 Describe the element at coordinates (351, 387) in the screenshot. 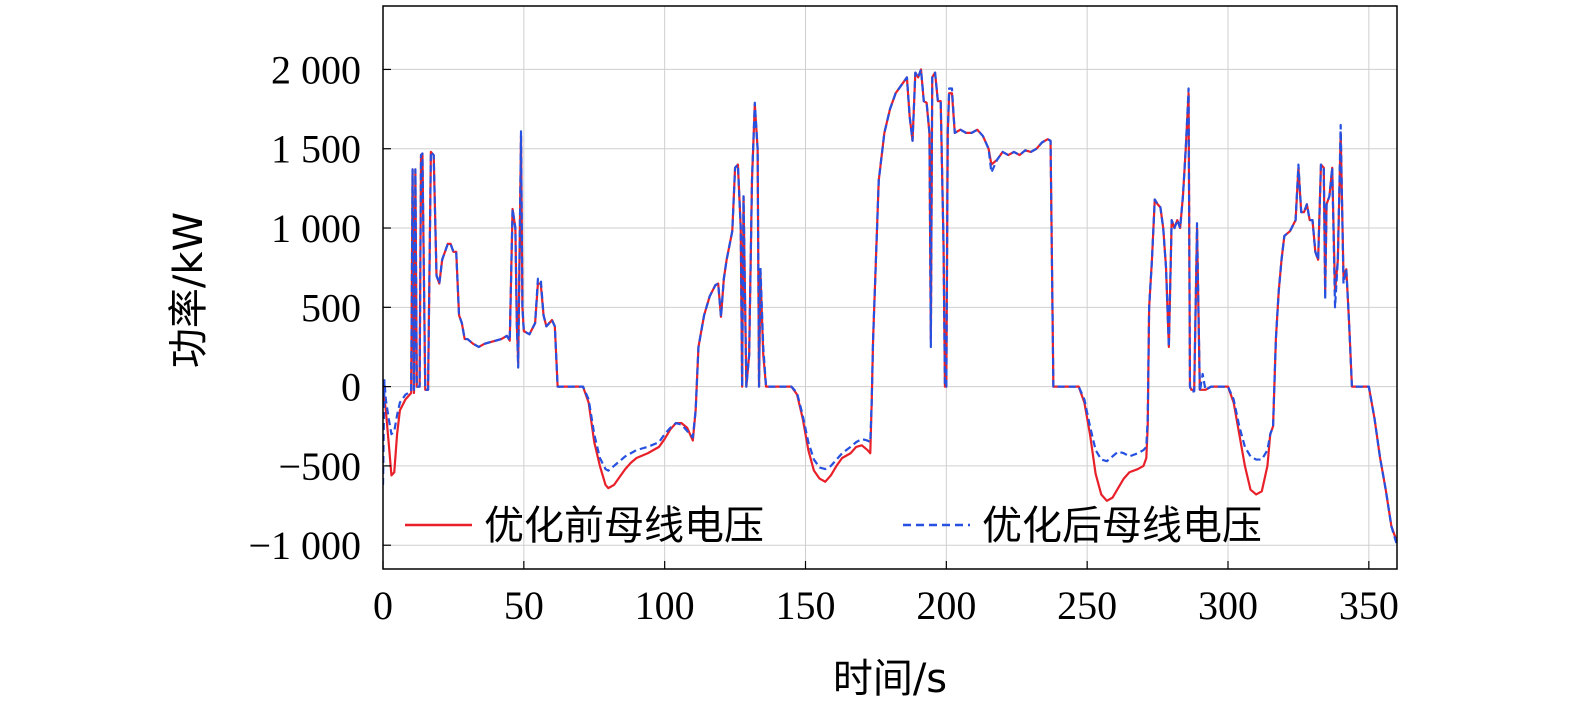

I see `y-tick-label: 0` at that location.